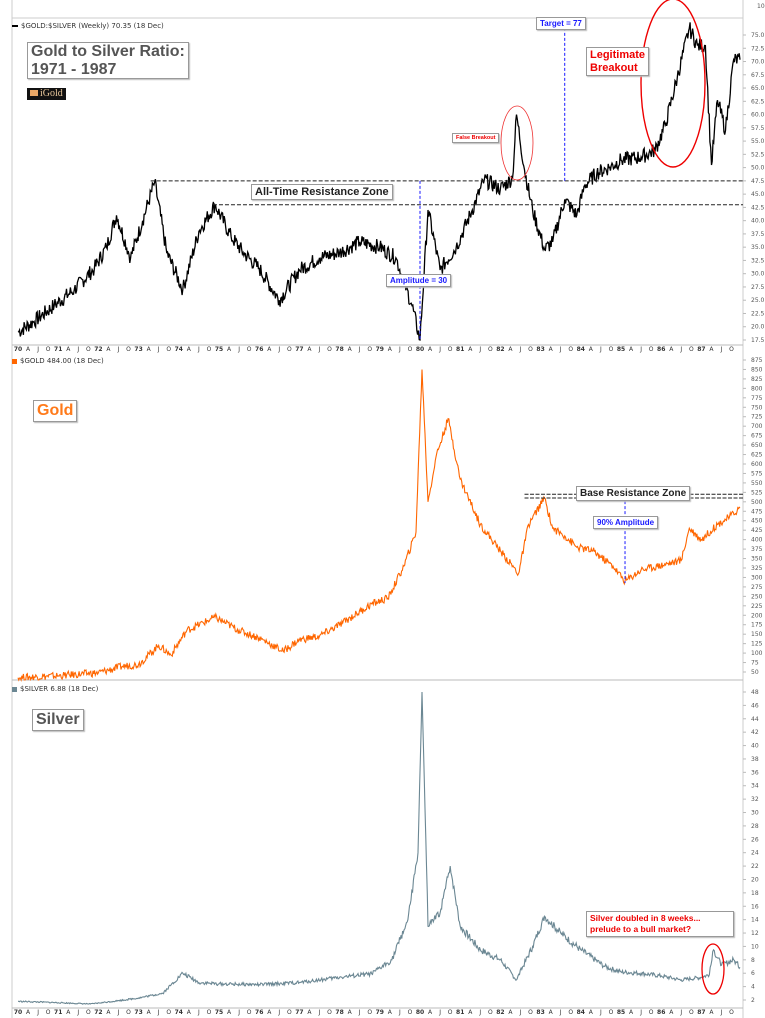  Describe the element at coordinates (15, 26) in the screenshot. I see `ratio-legend-swatch` at that location.